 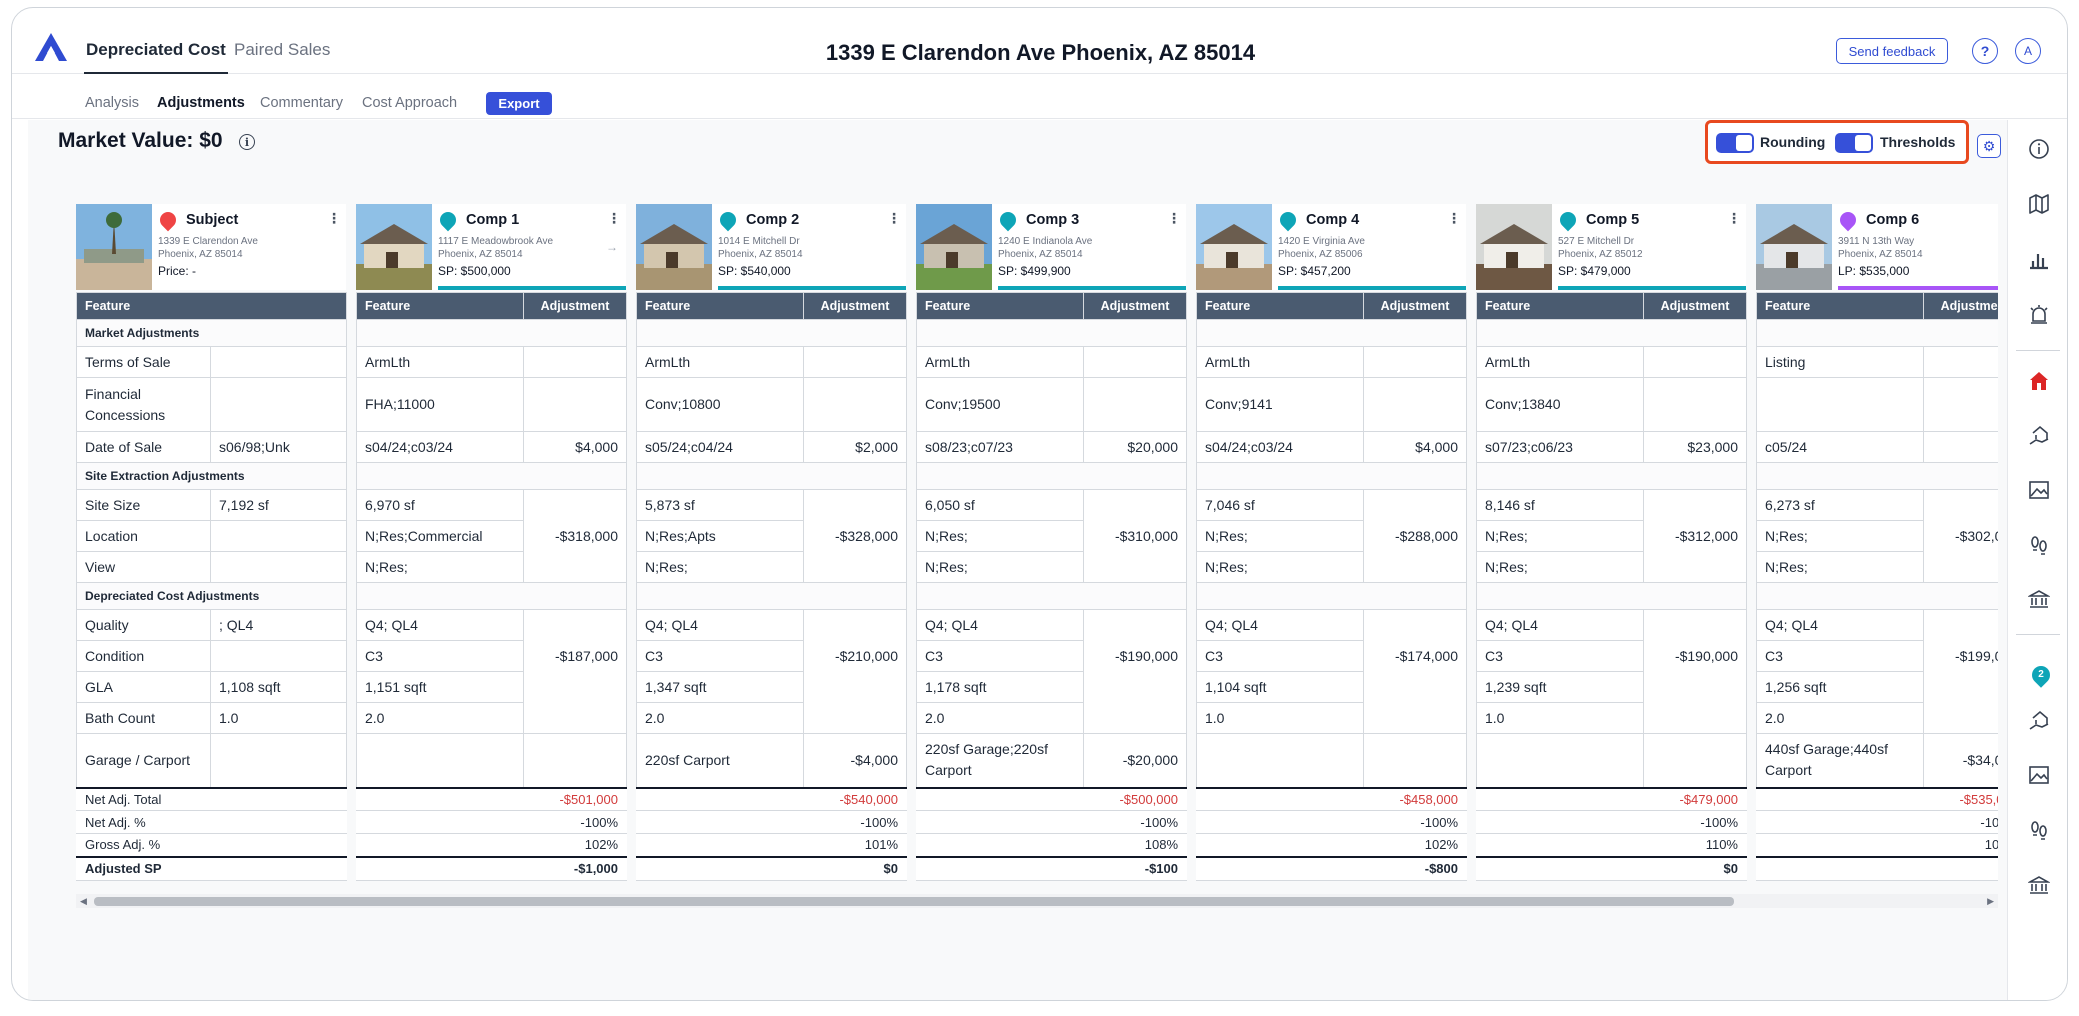 What do you see at coordinates (440, 536) in the screenshot?
I see `cell: N;Res;Commercial` at bounding box center [440, 536].